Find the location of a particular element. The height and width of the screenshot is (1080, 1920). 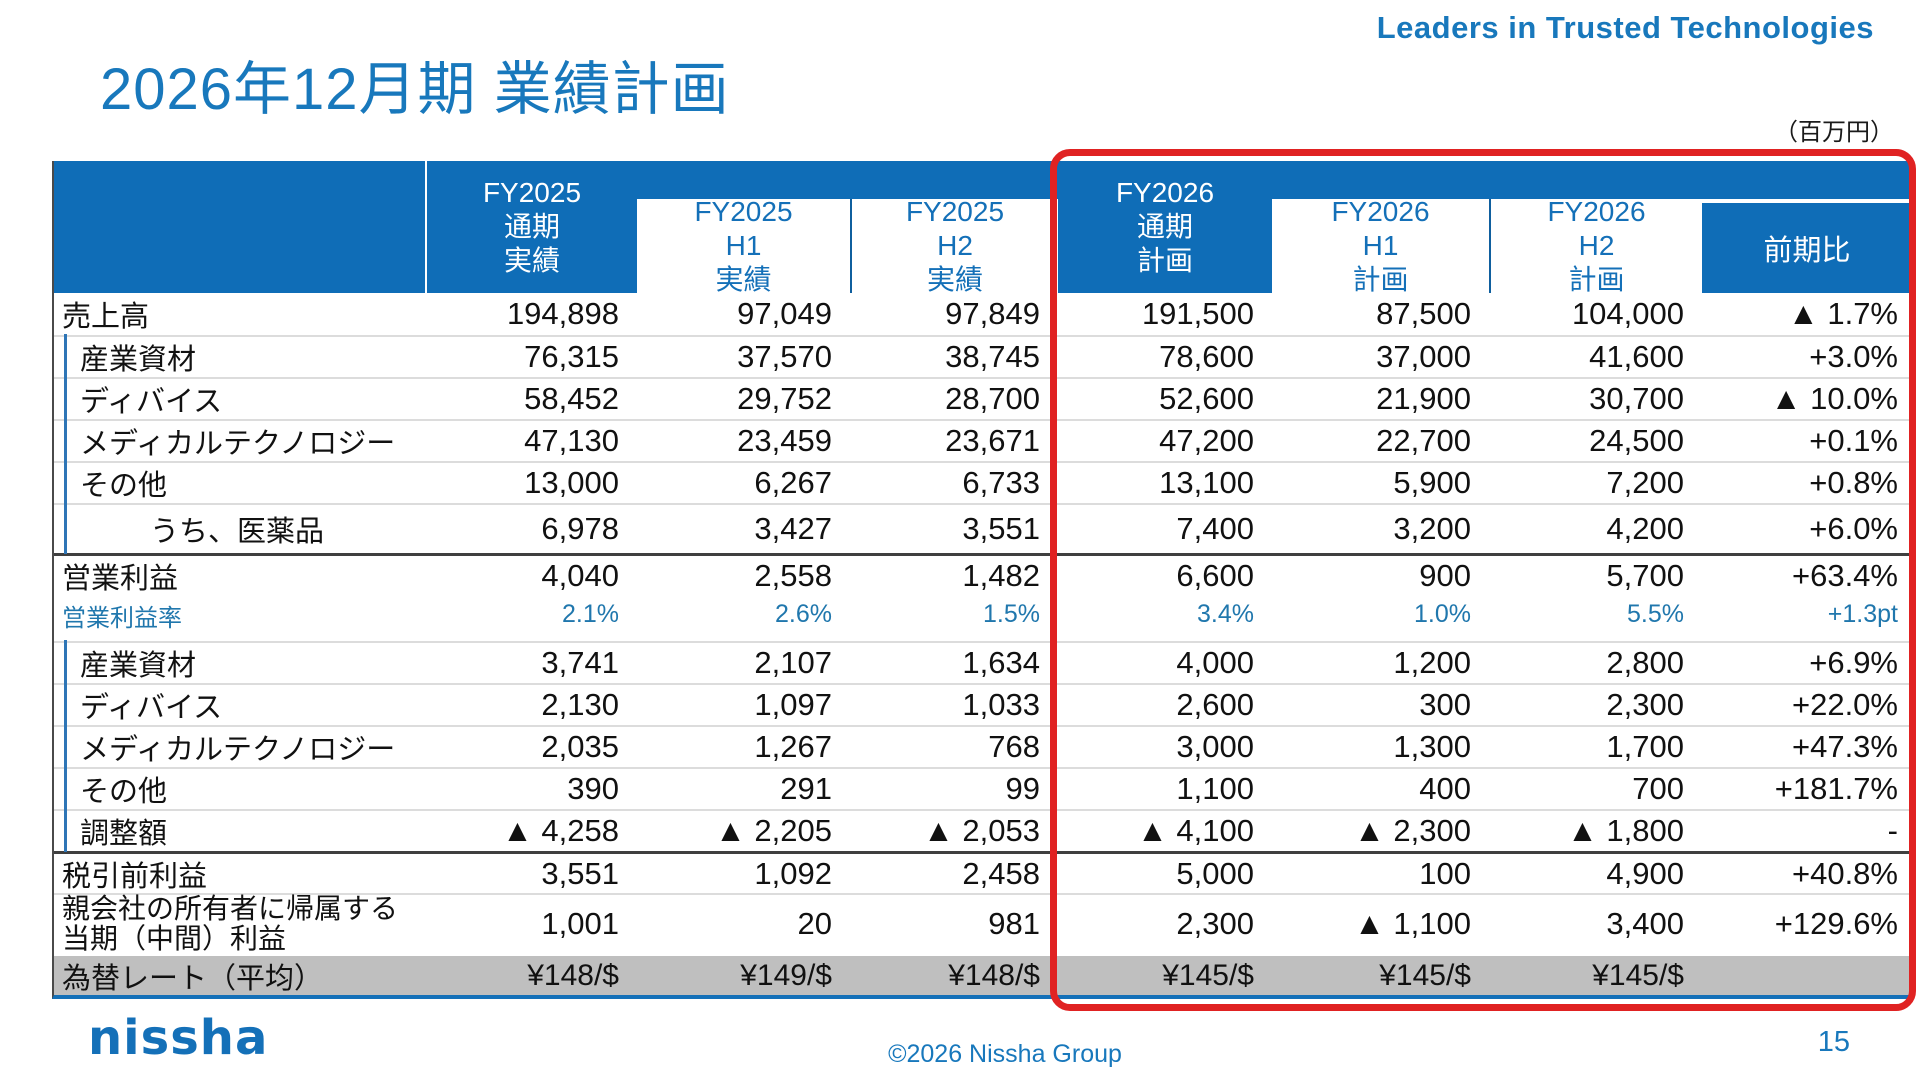

table-row: 税引前利益 3,551 1,092 2,458 5,000 100 4,900 +40.8% is located at coordinates (983, 872).